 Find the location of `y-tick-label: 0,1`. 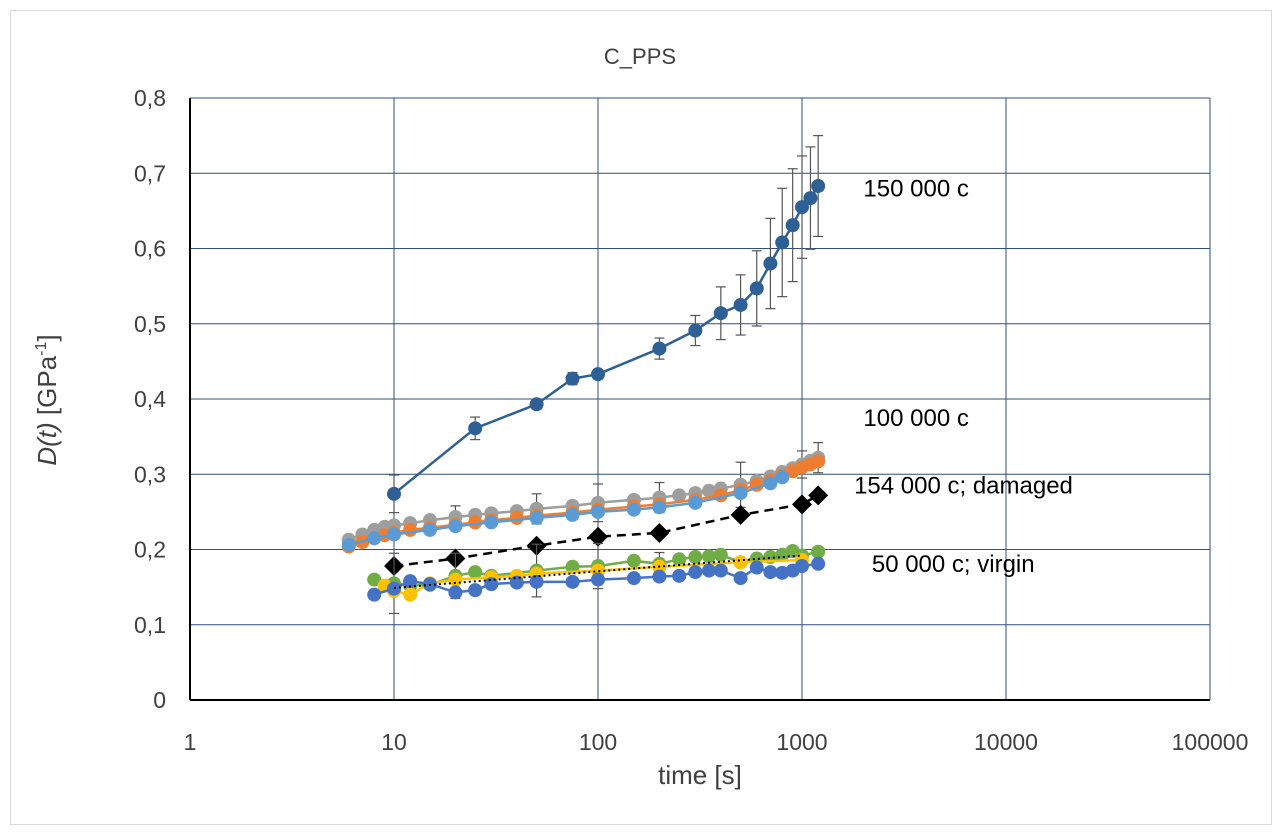

y-tick-label: 0,1 is located at coordinates (150, 625).